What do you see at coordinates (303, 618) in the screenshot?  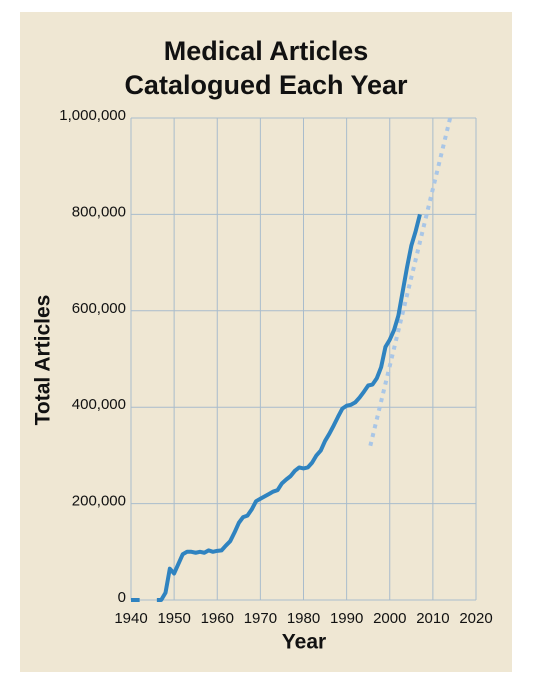 I see `x-tick-label: 1980` at bounding box center [303, 618].